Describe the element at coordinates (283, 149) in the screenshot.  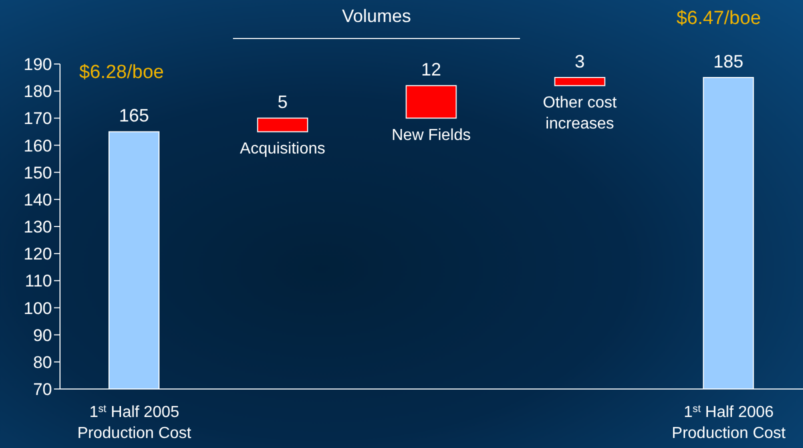
I see `x-tick-label: Acquisitions` at that location.